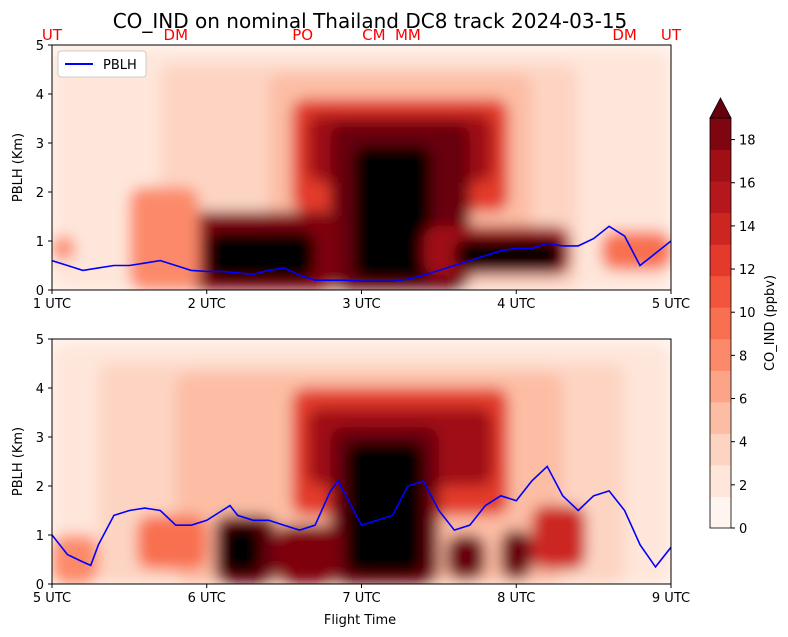 This screenshot has width=788, height=637. I want to click on legend: PBLH, so click(102, 64).